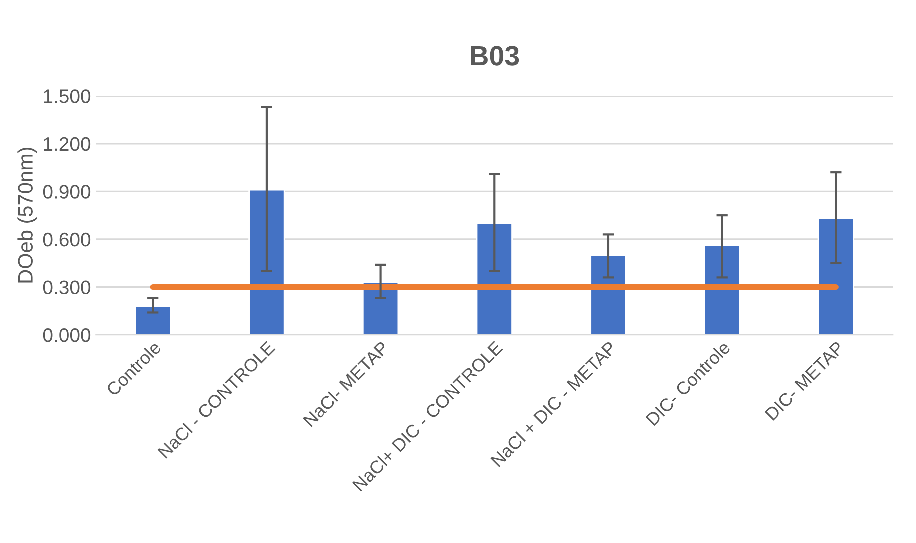 The width and height of the screenshot is (916, 543). What do you see at coordinates (28, 215) in the screenshot?
I see `y-axis-title: DOeb (570nm)` at bounding box center [28, 215].